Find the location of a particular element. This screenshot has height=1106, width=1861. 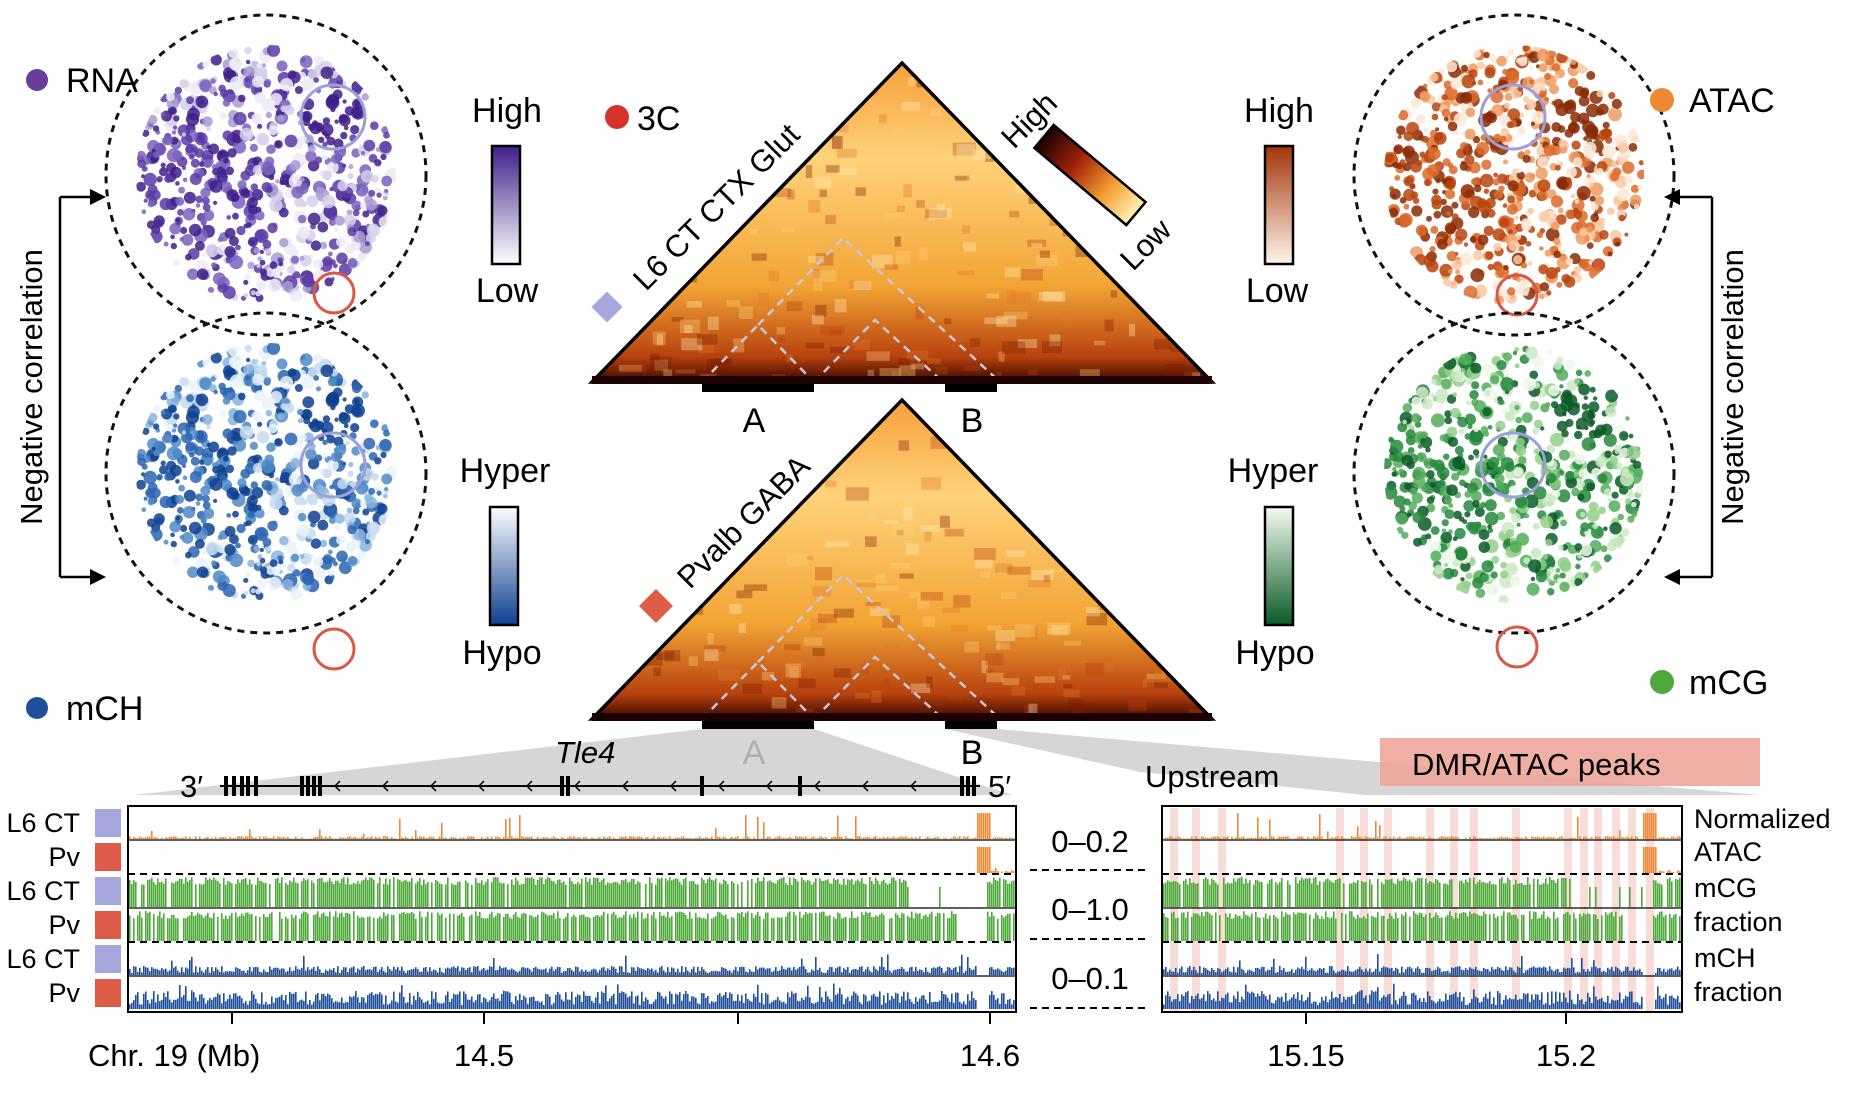

region-a-label-top: A is located at coordinates (754, 421).